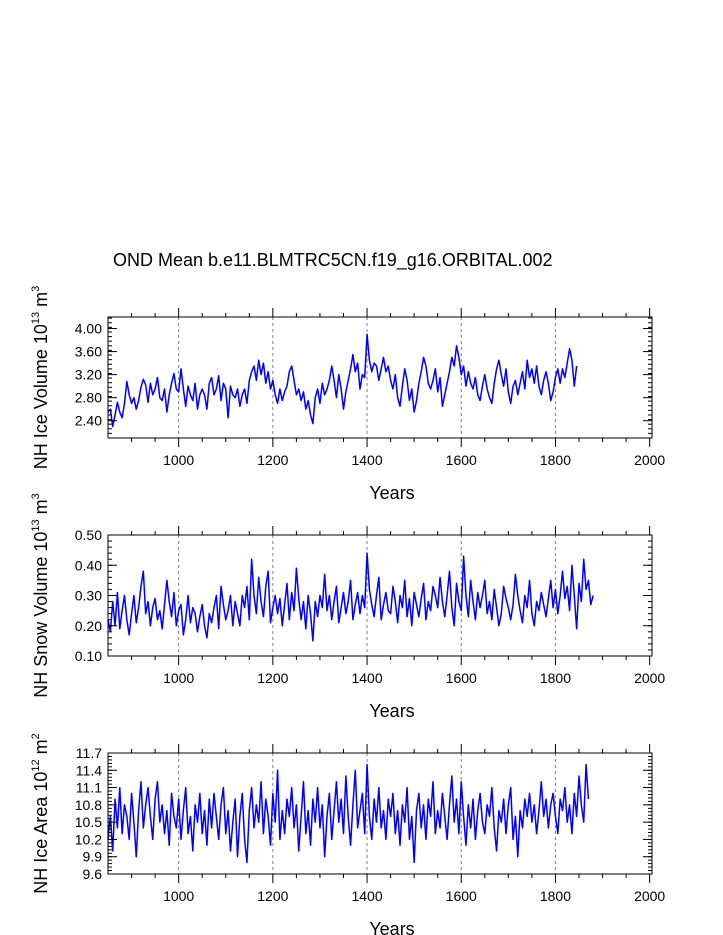 The height and width of the screenshot is (935, 723). Describe the element at coordinates (93, 874) in the screenshot. I see `y-tick-label: 9.6` at that location.